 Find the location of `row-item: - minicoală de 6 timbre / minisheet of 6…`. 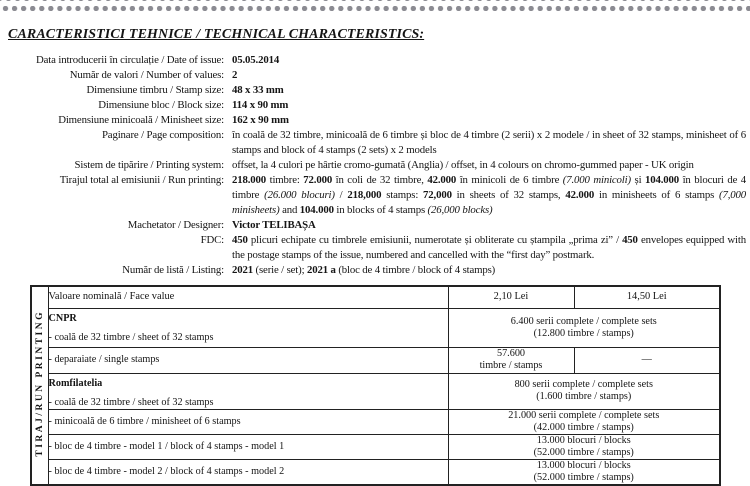

row-item: - minicoală de 6 timbre / minisheet of 6… is located at coordinates (144, 421).